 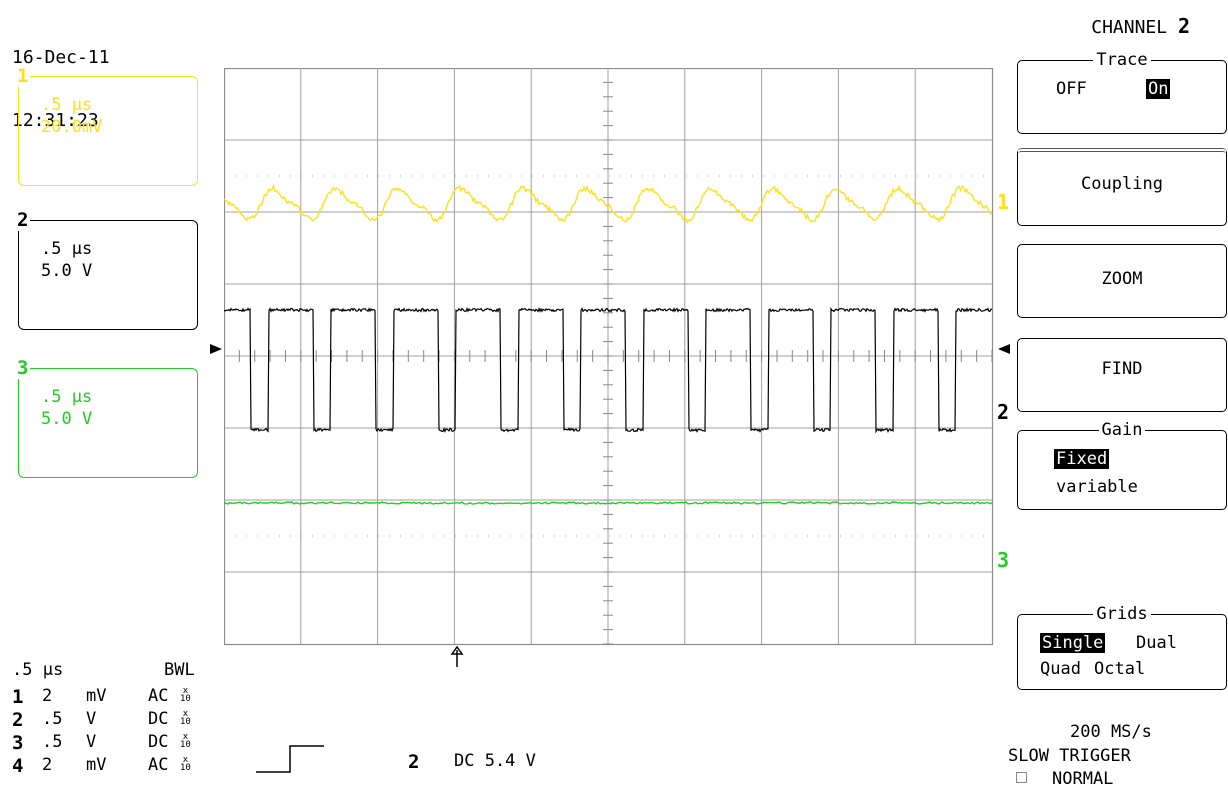 What do you see at coordinates (1122, 369) in the screenshot?
I see `find-label: FIND` at bounding box center [1122, 369].